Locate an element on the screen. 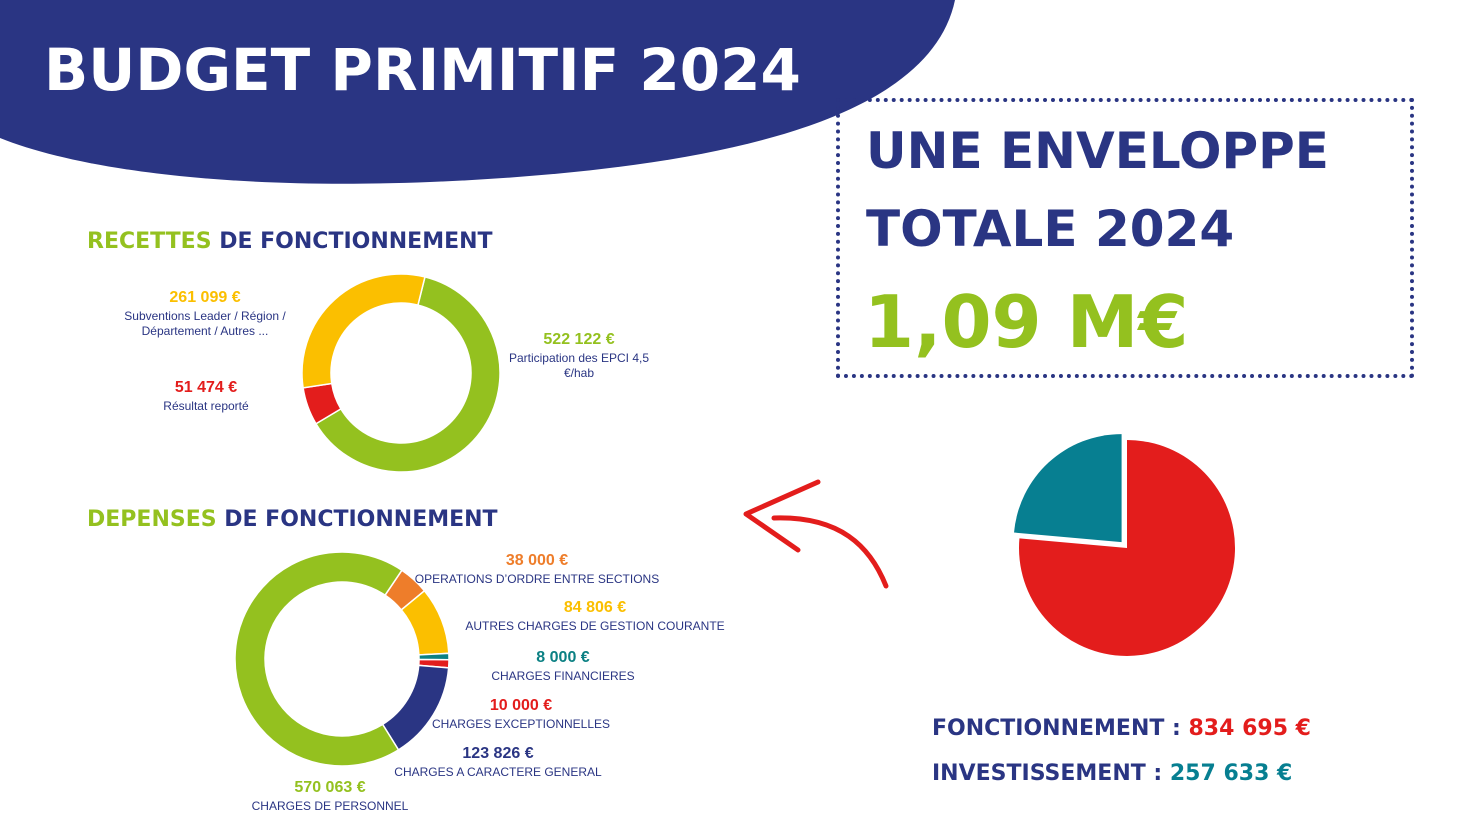 This screenshot has width=1458, height=833. envelope-box: UNE ENVELOPPE TOTALE 2024 1,09 M€ is located at coordinates (1125, 238).